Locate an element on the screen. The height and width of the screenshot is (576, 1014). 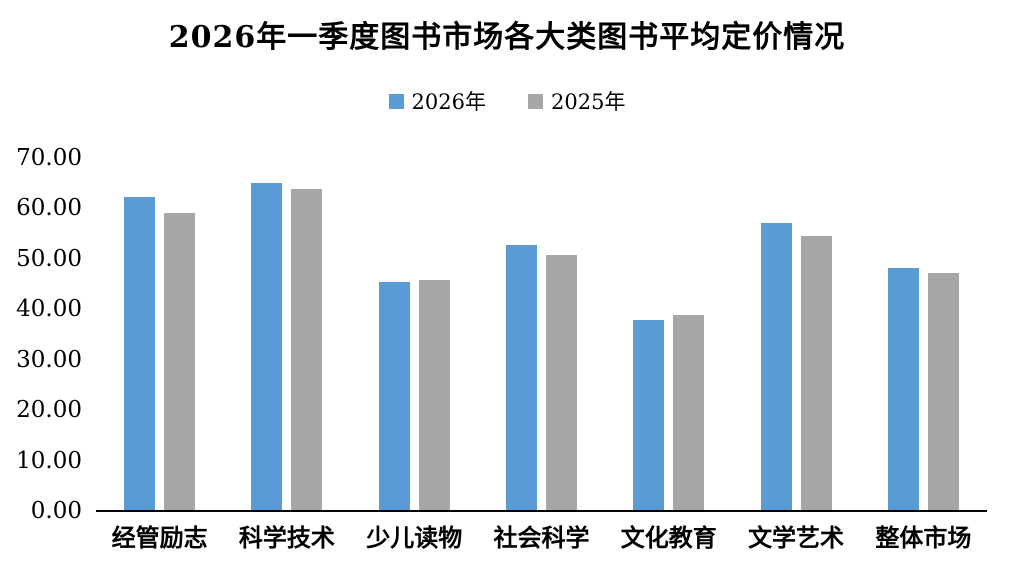
y-tick-label: 40.00 is located at coordinates (49, 309).